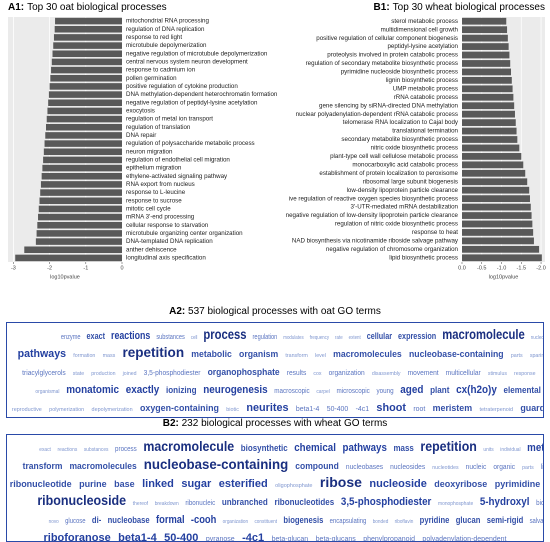 The image size is (550, 542). What do you see at coordinates (264, 448) in the screenshot?
I see `cloud-word: biosynthetic` at bounding box center [264, 448].